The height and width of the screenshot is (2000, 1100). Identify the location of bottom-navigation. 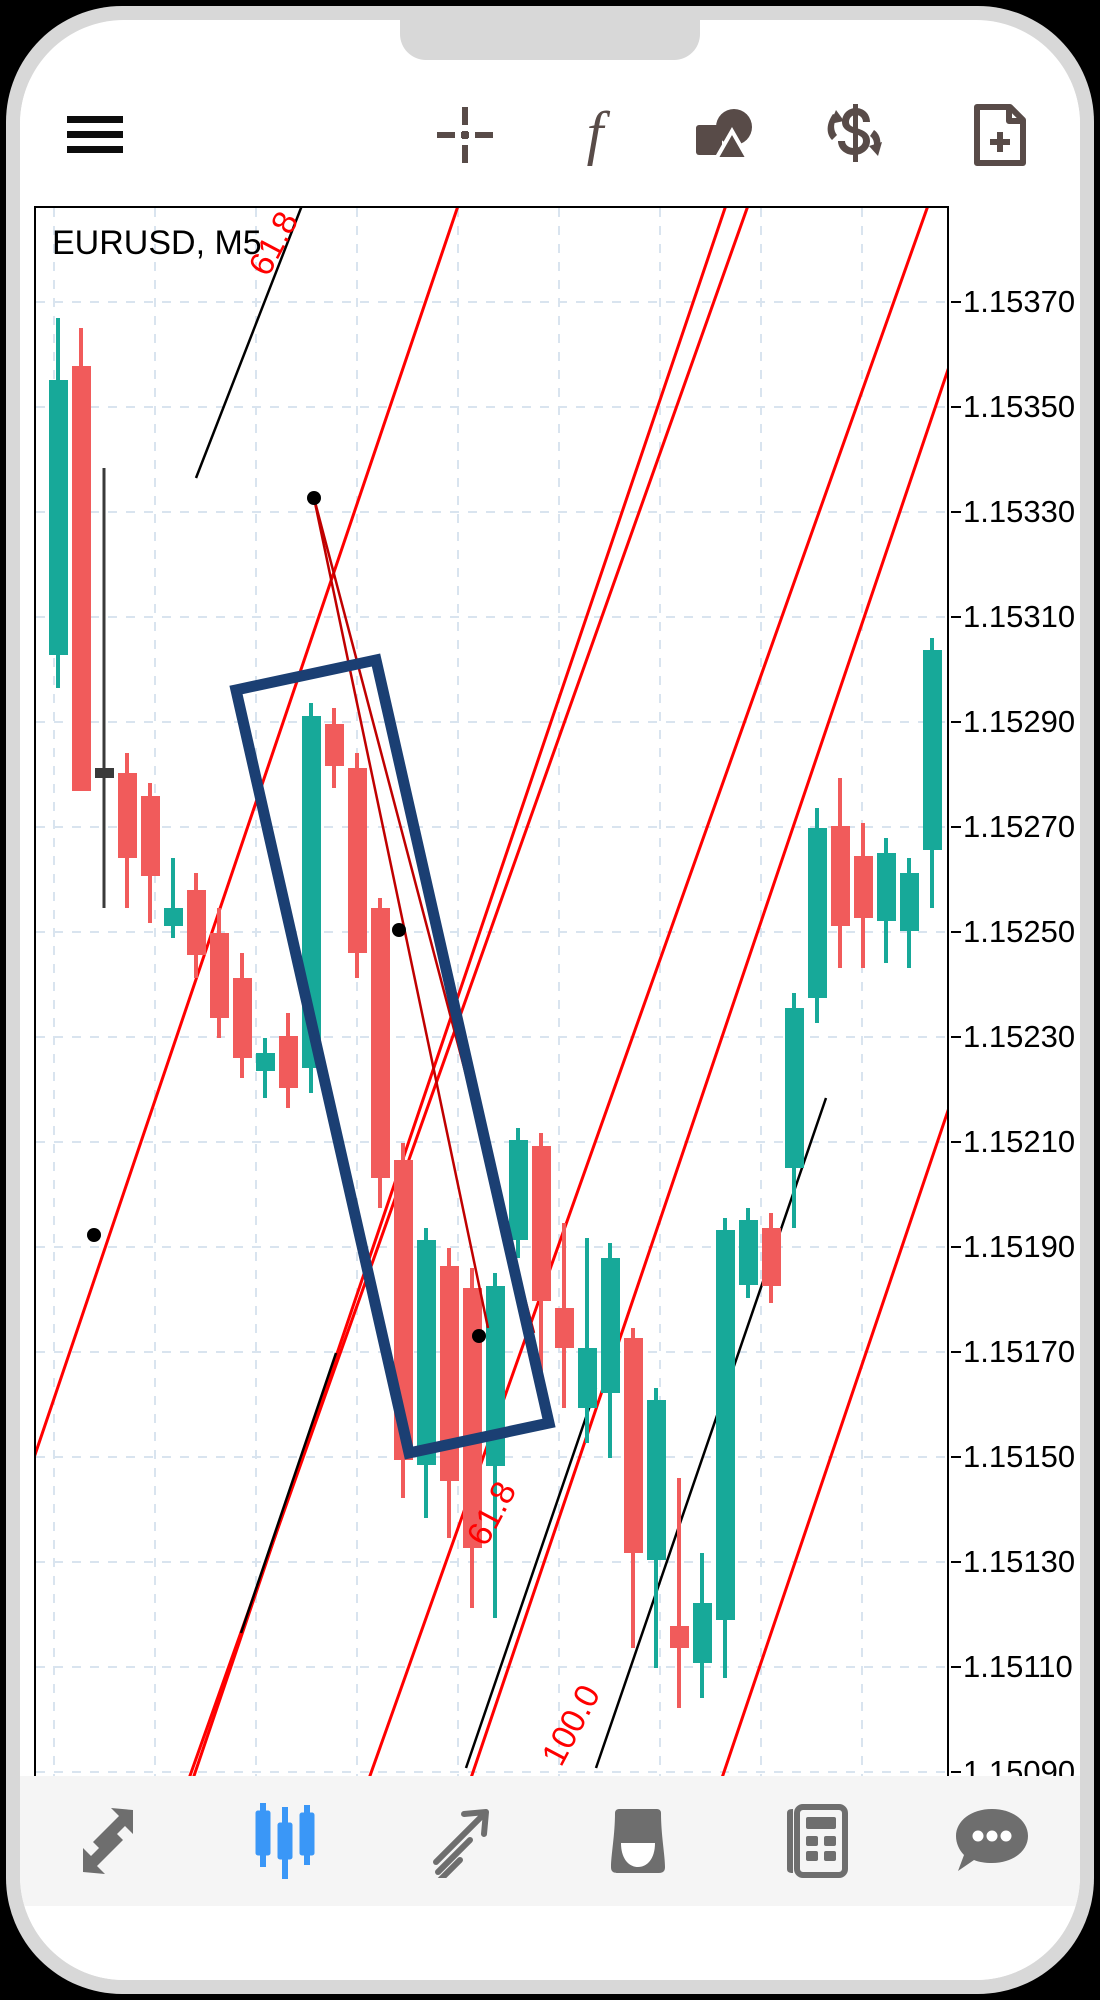
(550, 1841).